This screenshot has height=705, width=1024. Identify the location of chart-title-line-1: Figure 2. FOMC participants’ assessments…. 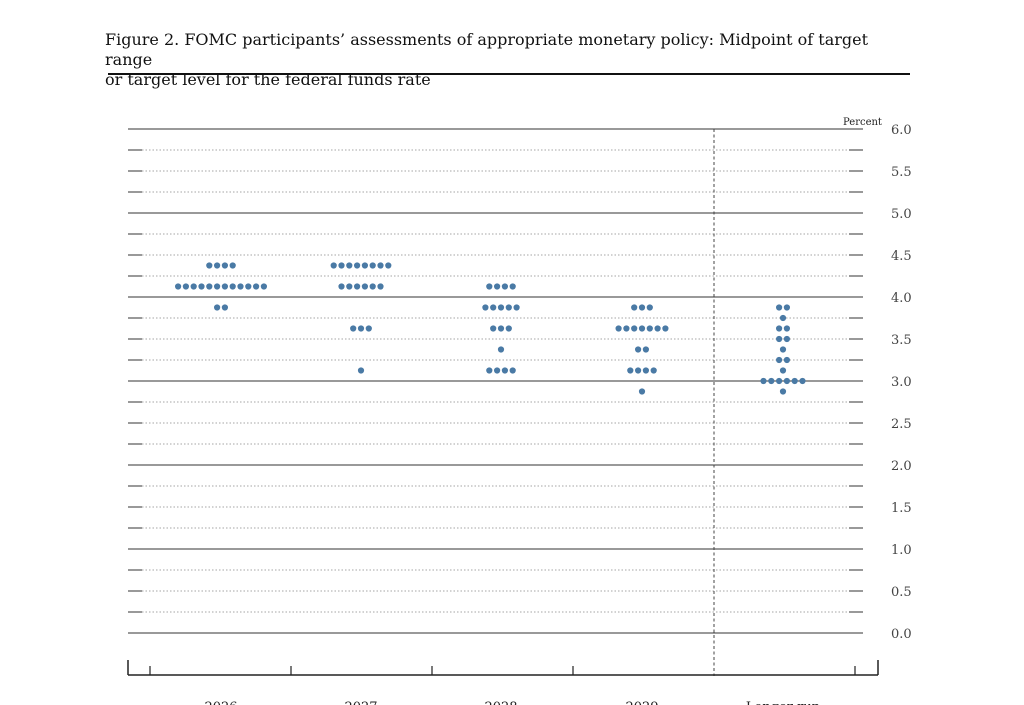
(487, 49).